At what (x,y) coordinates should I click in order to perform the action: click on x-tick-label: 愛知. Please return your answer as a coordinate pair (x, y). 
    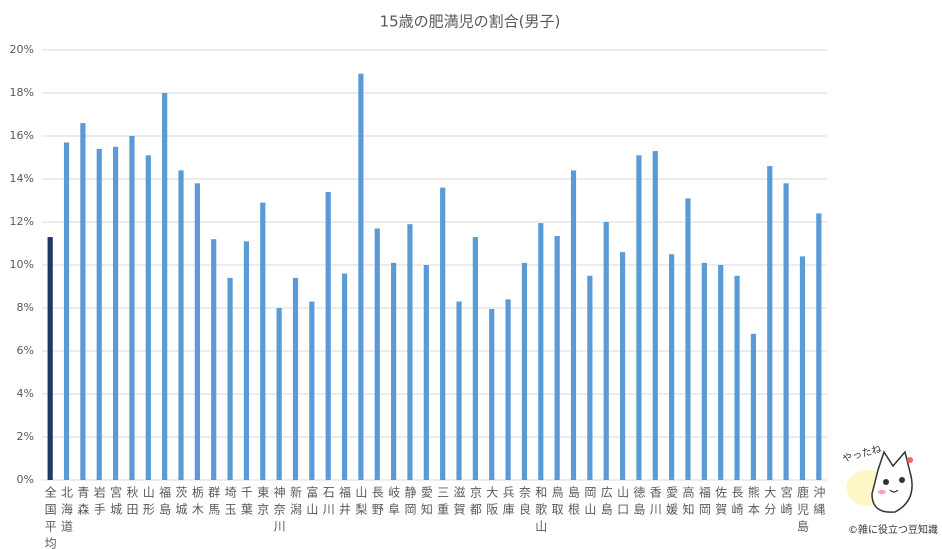
    Looking at the image, I should click on (426, 503).